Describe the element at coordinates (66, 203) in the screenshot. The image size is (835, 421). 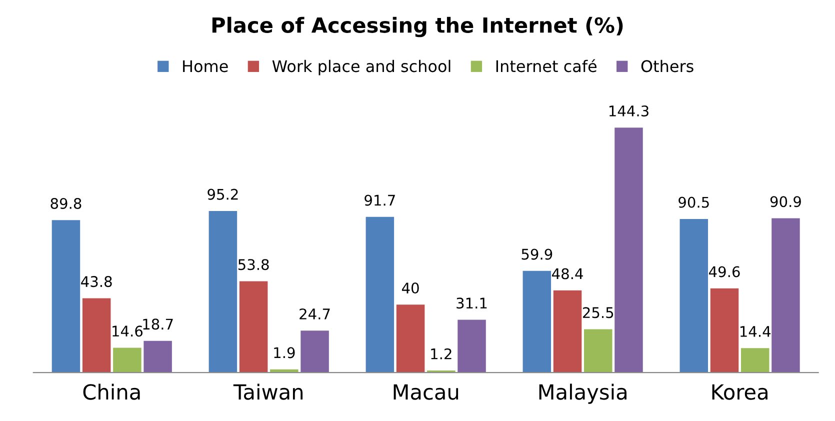
I see `data-label: 89.8` at that location.